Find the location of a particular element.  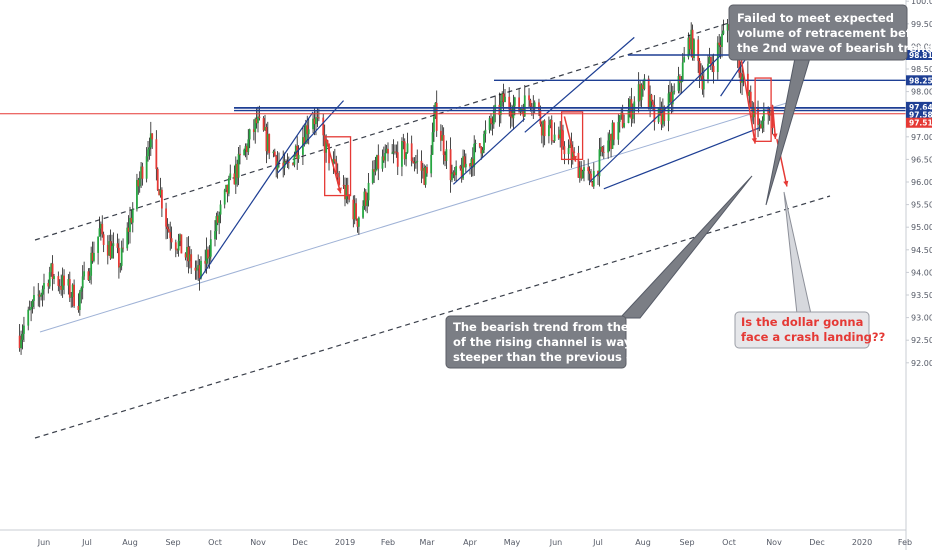

ann-top-line: the 2nd wave of bearish trend is located at coordinates (834, 48).